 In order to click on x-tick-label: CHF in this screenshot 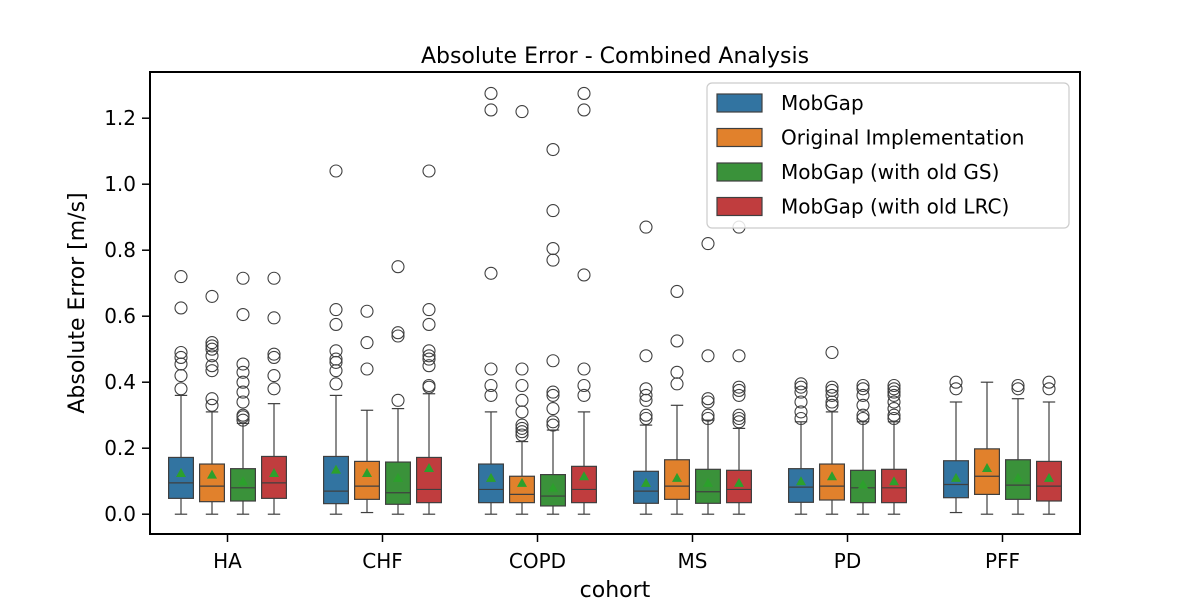, I will do `click(382, 561)`.